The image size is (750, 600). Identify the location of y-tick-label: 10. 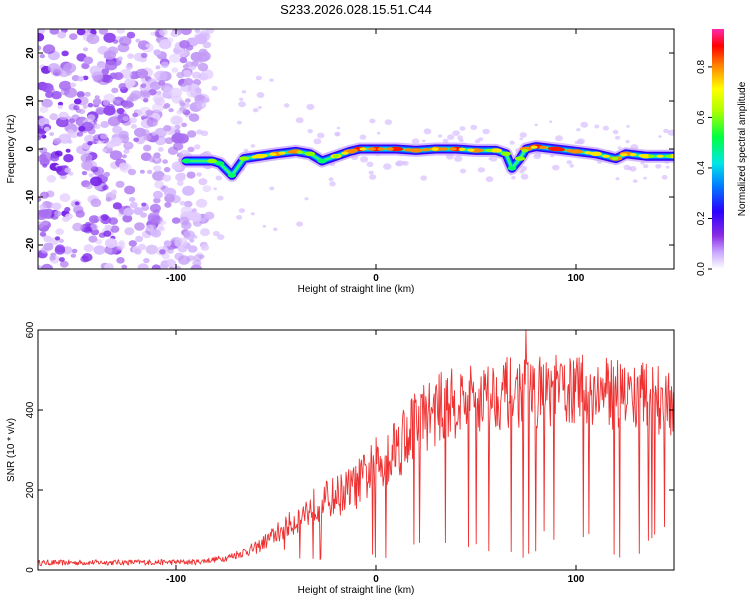
(30, 101).